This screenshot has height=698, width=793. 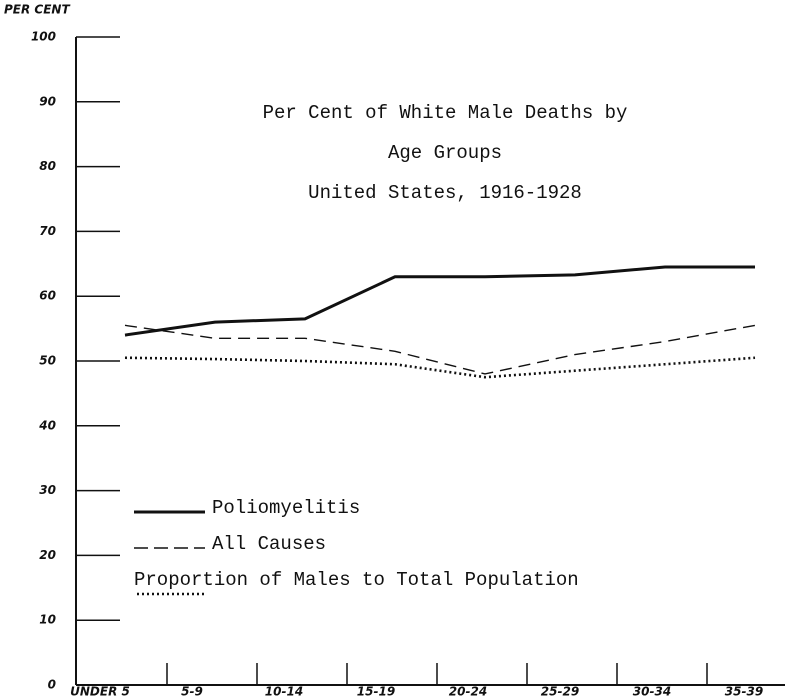 What do you see at coordinates (376, 691) in the screenshot?
I see `x-tick-label: 15-19` at bounding box center [376, 691].